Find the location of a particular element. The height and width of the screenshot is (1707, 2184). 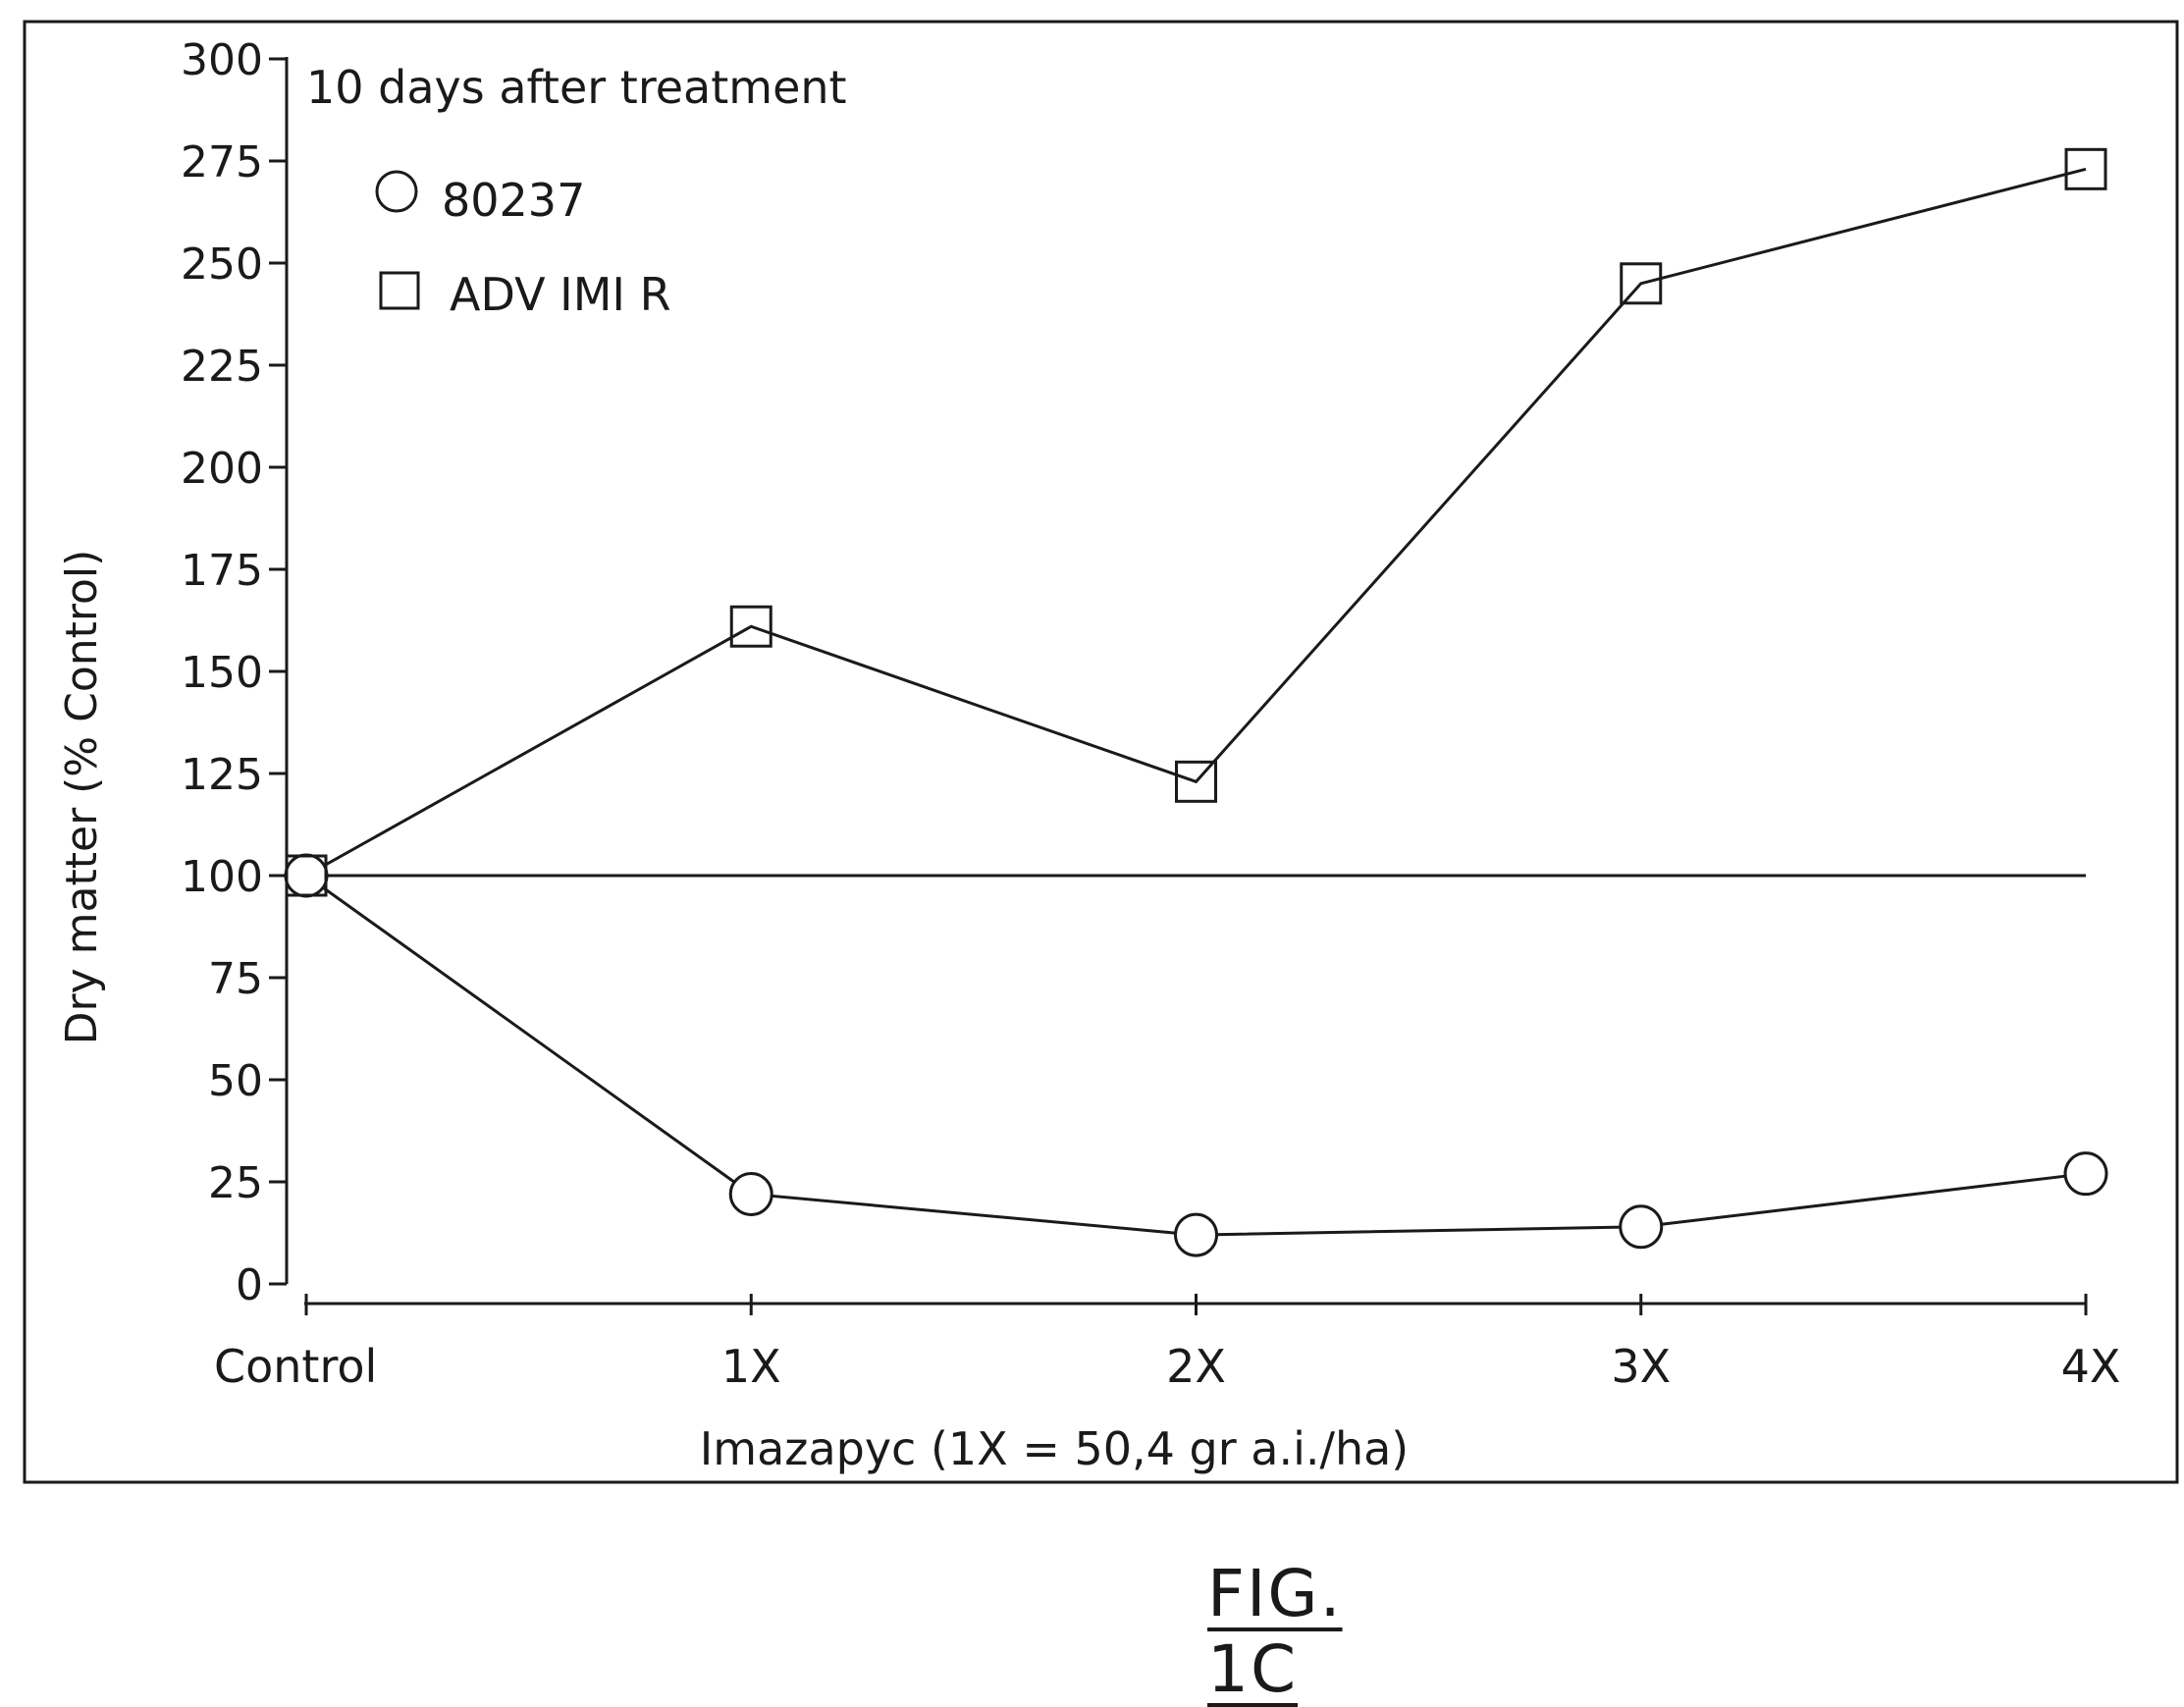

y-tick-label: 275 is located at coordinates (222, 162).